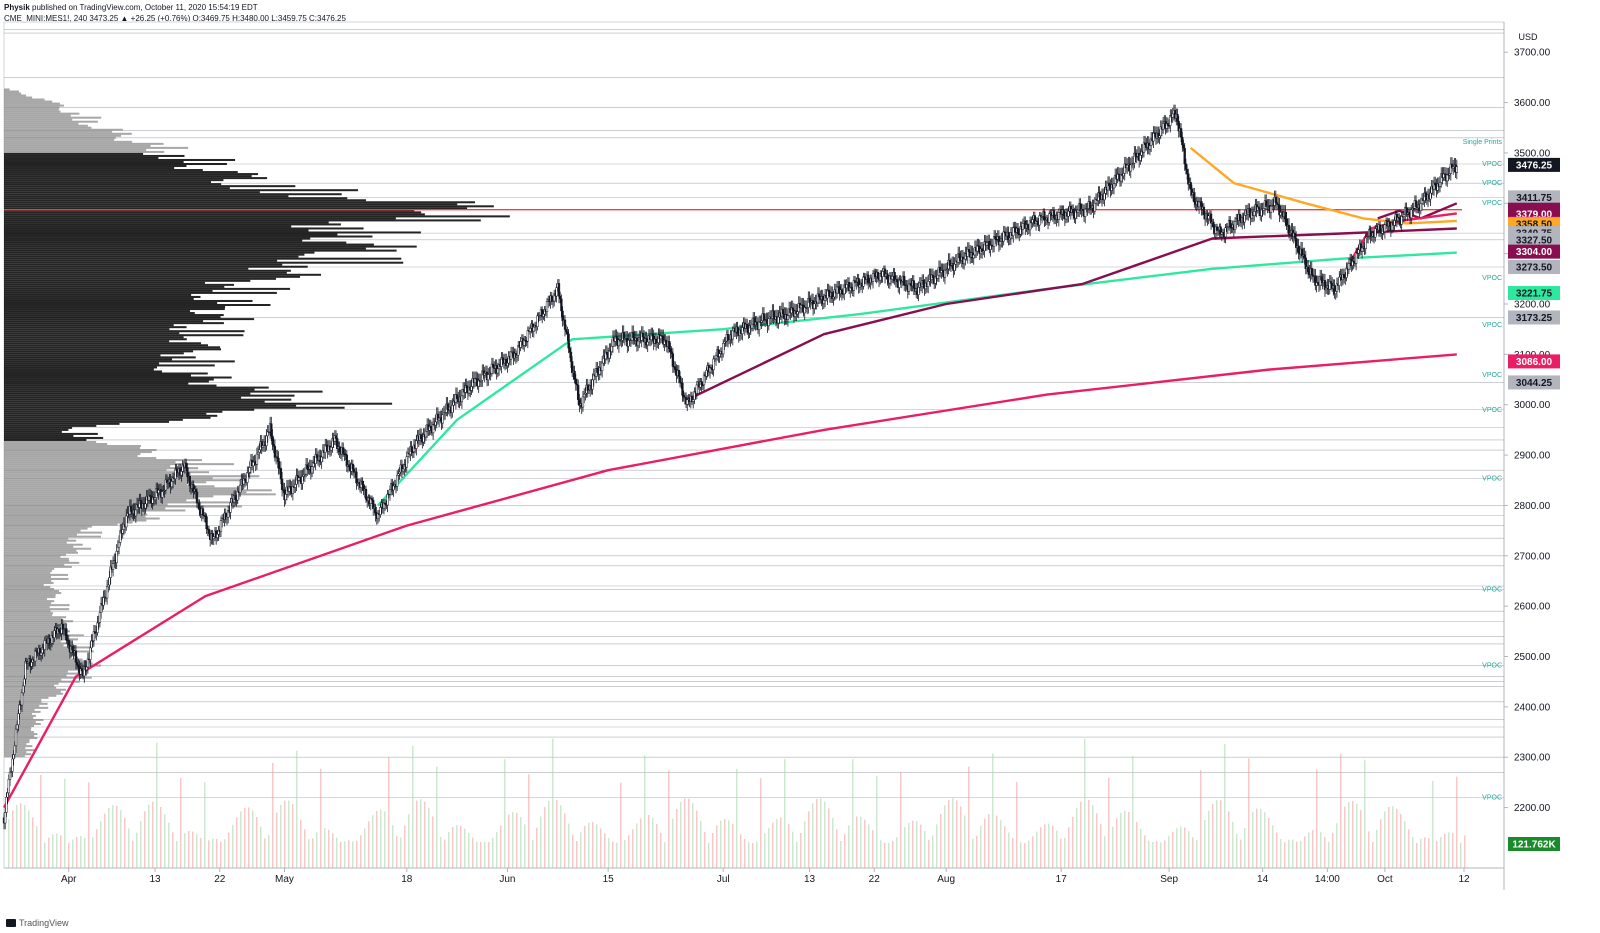  What do you see at coordinates (44, 923) in the screenshot?
I see `tradingview-brand: TradingView` at bounding box center [44, 923].